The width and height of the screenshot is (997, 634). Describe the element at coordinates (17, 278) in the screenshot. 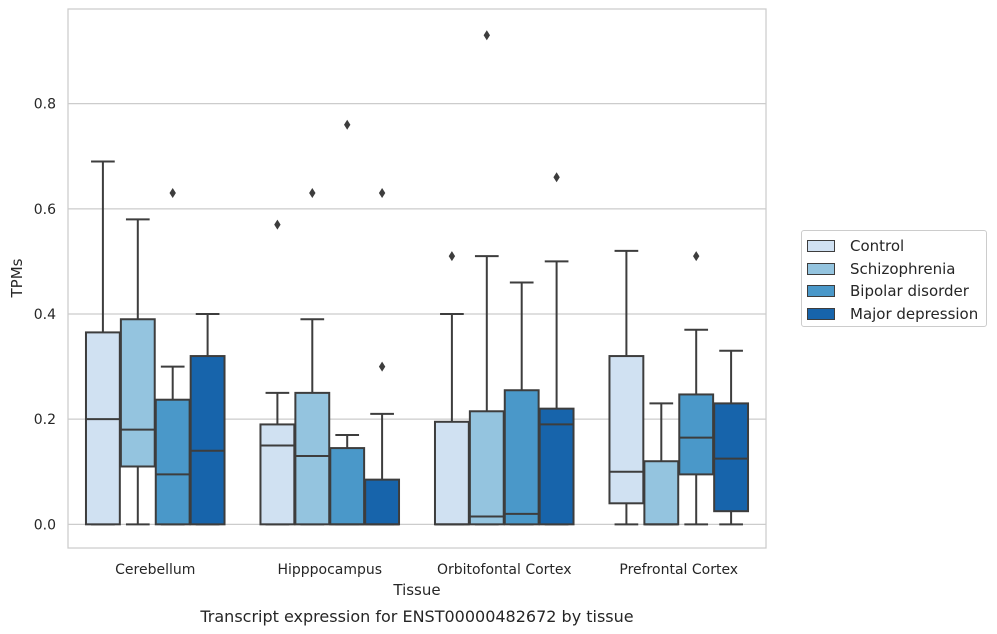

I see `y-axis-label: TPMs` at that location.